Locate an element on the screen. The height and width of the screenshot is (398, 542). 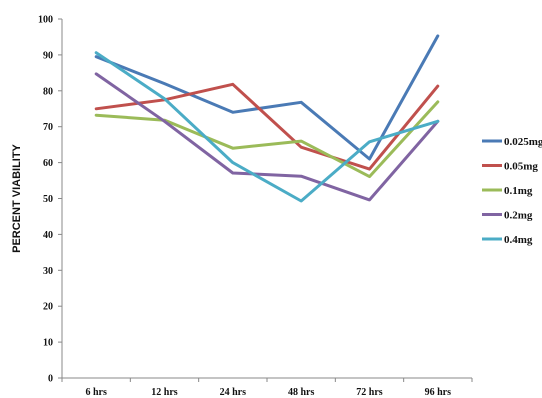
x-tick-label: 6 hrs is located at coordinates (96, 392).